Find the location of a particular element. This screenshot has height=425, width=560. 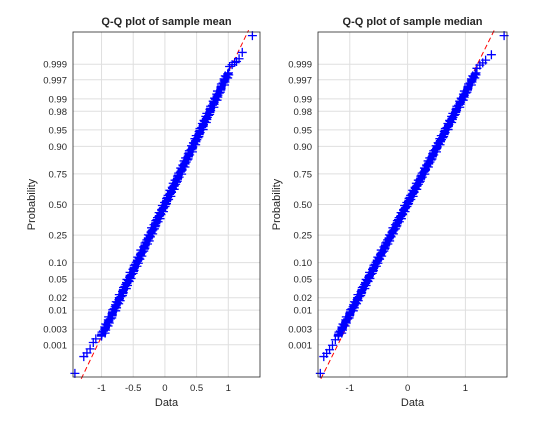

x-tick-label: 0.5 is located at coordinates (196, 388).